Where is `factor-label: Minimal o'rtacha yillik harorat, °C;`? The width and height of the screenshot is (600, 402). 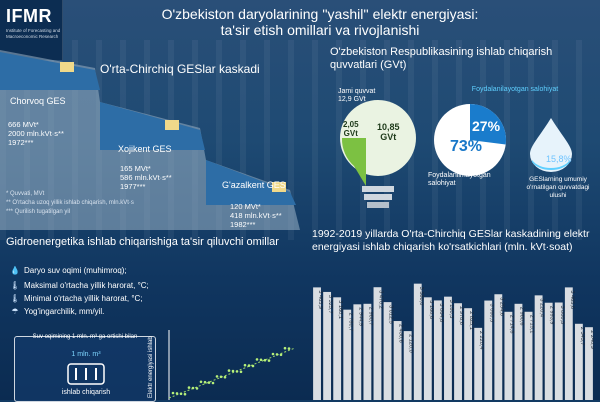 factor-label: Minimal o'rtacha yillik harorat, °C; is located at coordinates (83, 298).